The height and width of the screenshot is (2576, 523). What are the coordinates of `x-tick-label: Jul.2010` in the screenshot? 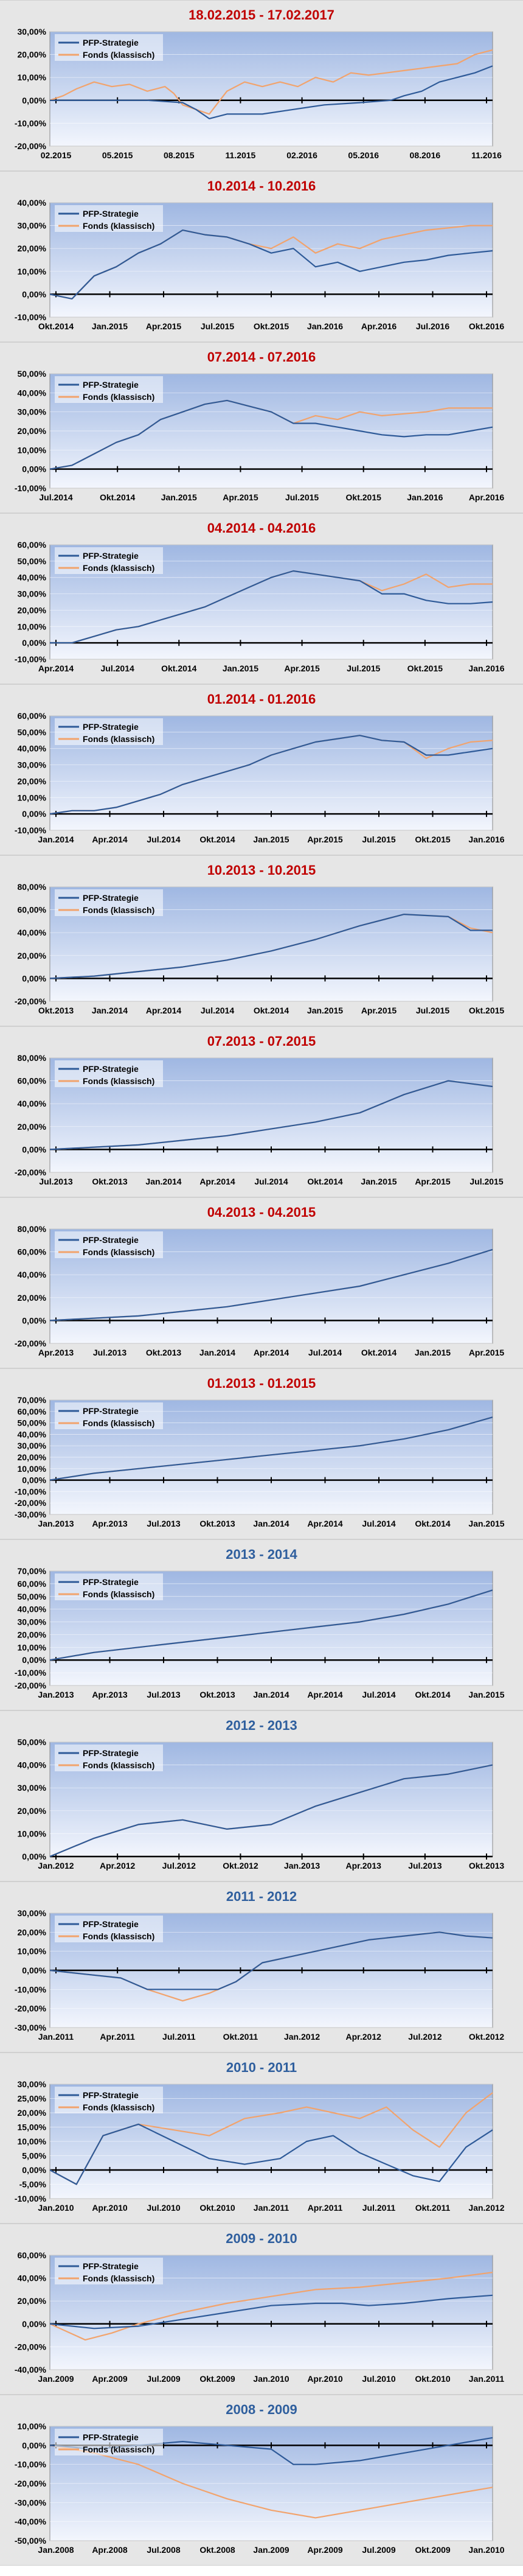 It's located at (163, 2208).